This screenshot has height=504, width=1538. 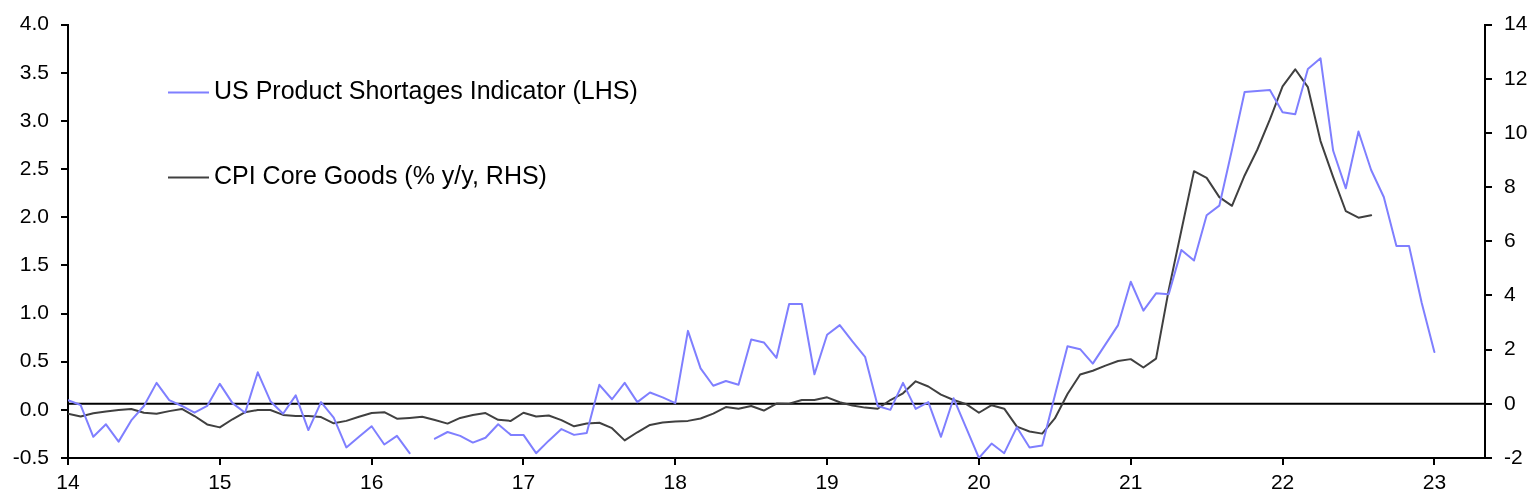 What do you see at coordinates (380, 175) in the screenshot?
I see `legend-label: CPI Core Goods (% y/y, RHS)` at bounding box center [380, 175].